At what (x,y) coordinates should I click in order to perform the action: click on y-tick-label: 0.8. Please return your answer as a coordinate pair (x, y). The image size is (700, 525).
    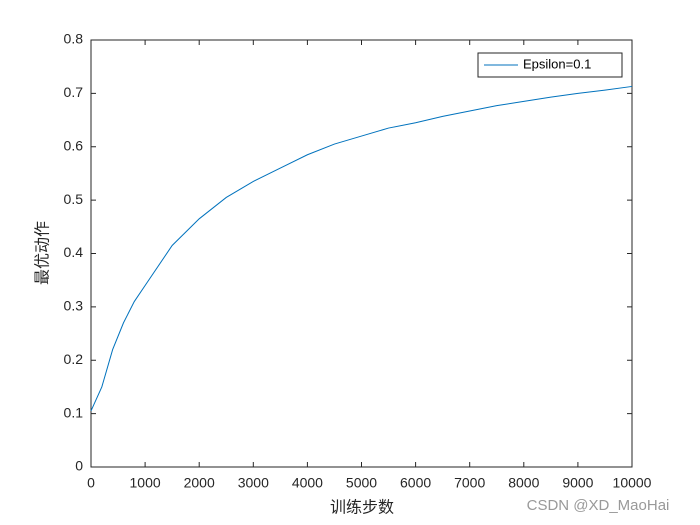
    Looking at the image, I should click on (74, 39).